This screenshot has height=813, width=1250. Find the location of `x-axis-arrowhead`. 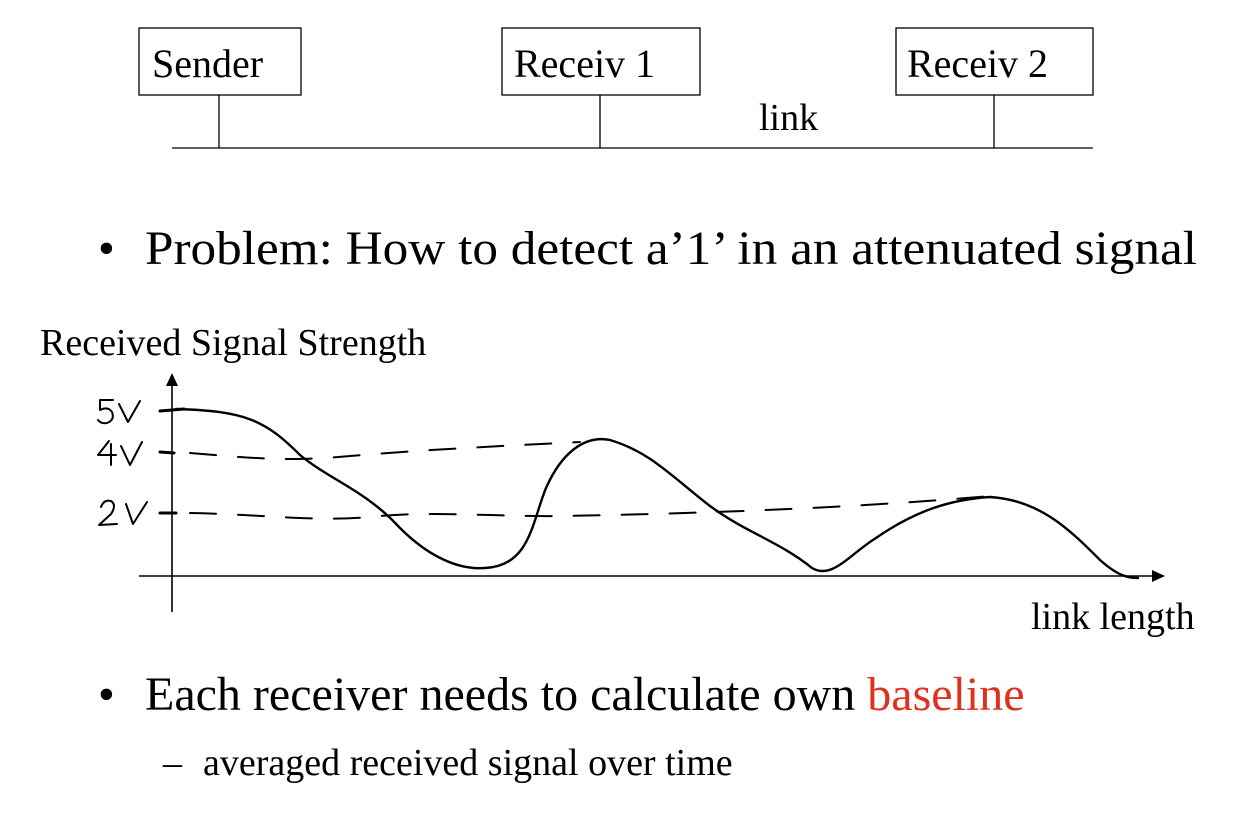

x-axis-arrowhead is located at coordinates (1158, 576).